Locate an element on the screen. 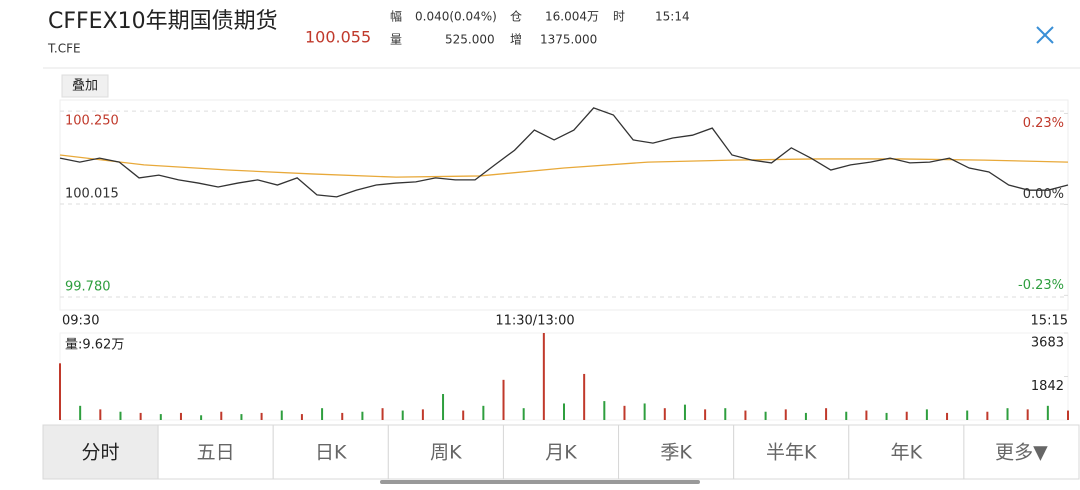  x-tick-label: 15:15 is located at coordinates (1049, 321).